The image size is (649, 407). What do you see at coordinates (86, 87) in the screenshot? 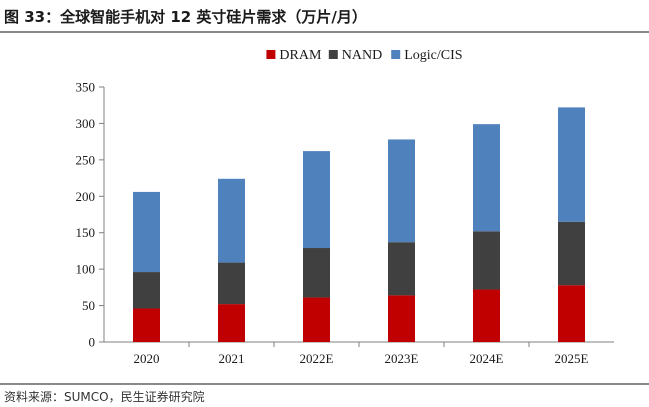
I see `y-tick-label: 350` at bounding box center [86, 87].